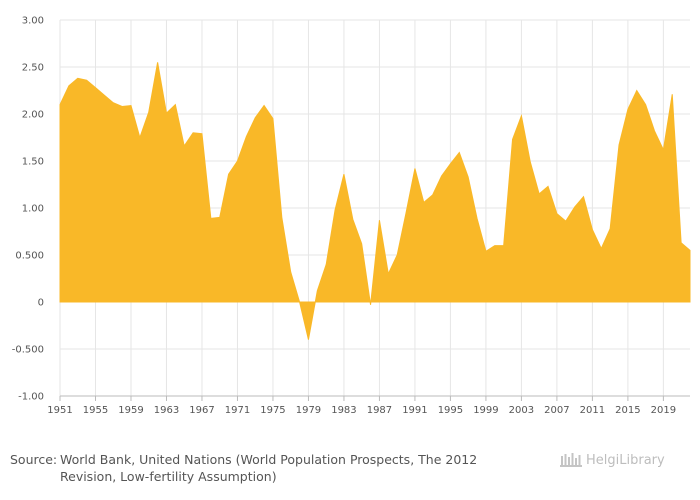 This screenshot has width=700, height=500. Describe the element at coordinates (130, 410) in the screenshot. I see `x-tick-label: 1959` at that location.